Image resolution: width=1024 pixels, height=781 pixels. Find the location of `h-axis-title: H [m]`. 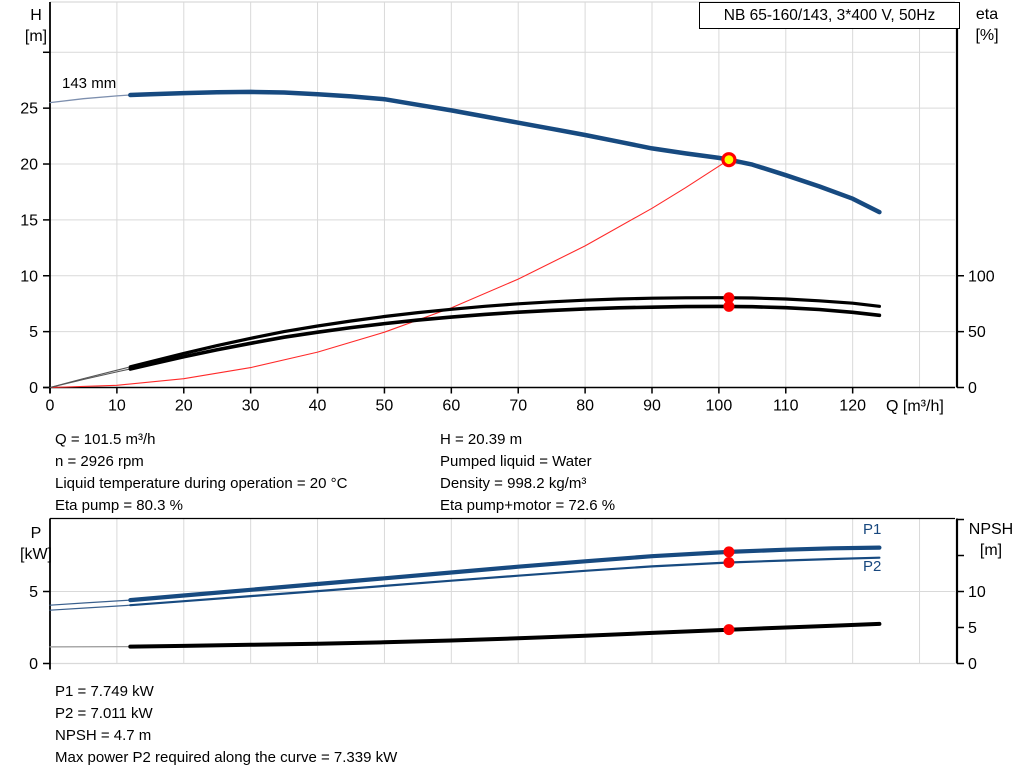

h-axis-title: H [m] is located at coordinates (36, 26).